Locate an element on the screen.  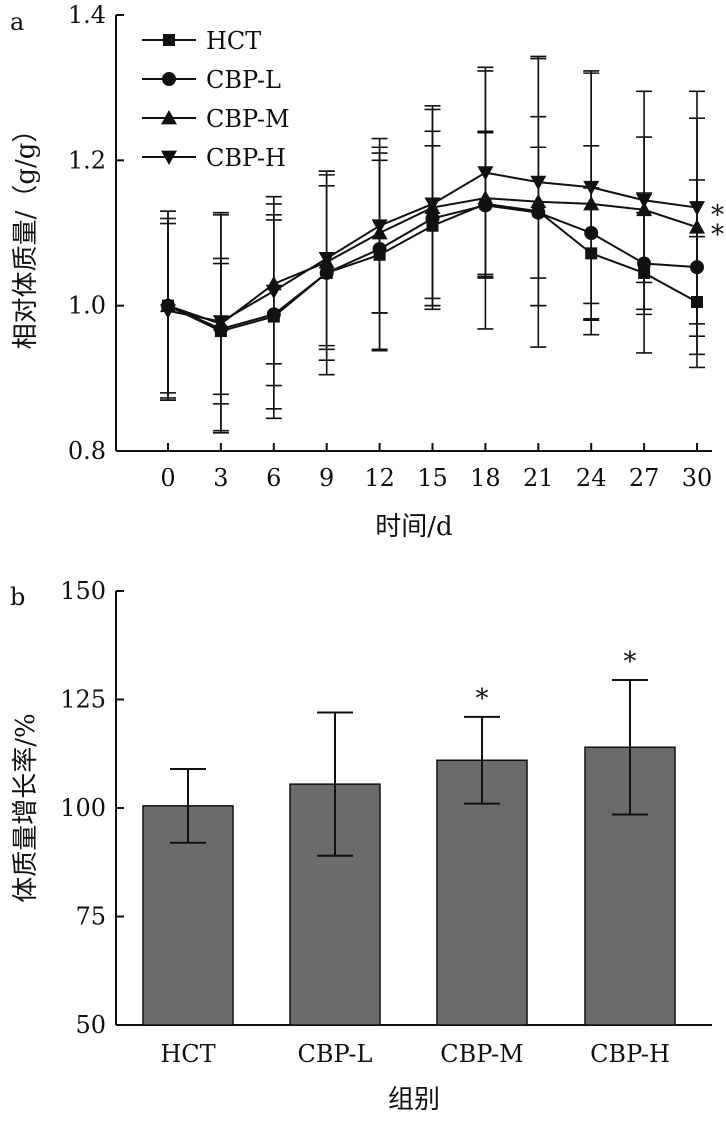
x-tick-label: 15 is located at coordinates (432, 478).